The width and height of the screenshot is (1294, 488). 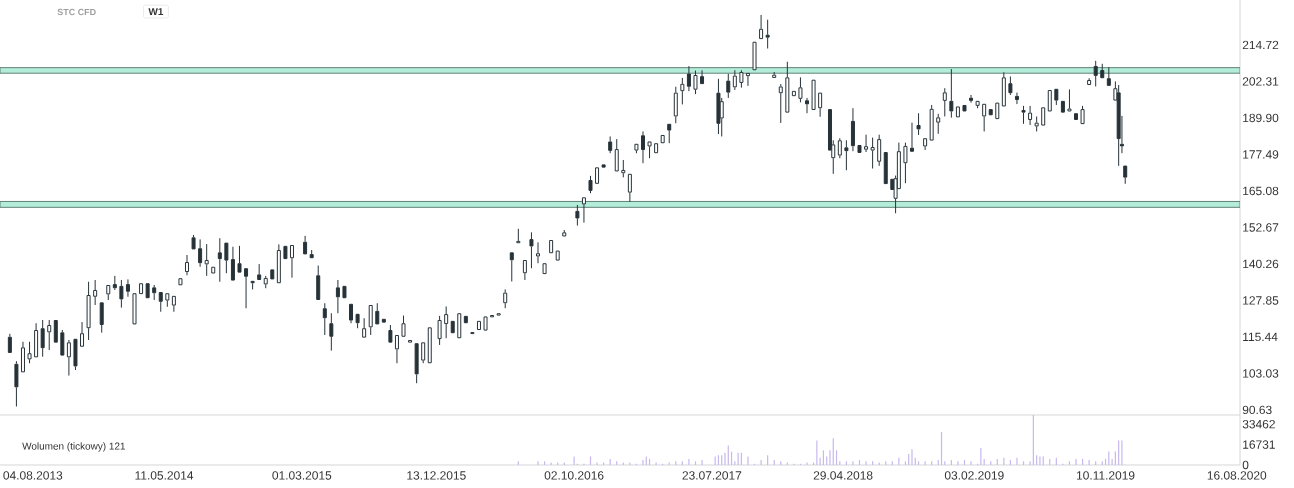 I want to click on x-tick-label: 11.05.2014, so click(x=164, y=475).